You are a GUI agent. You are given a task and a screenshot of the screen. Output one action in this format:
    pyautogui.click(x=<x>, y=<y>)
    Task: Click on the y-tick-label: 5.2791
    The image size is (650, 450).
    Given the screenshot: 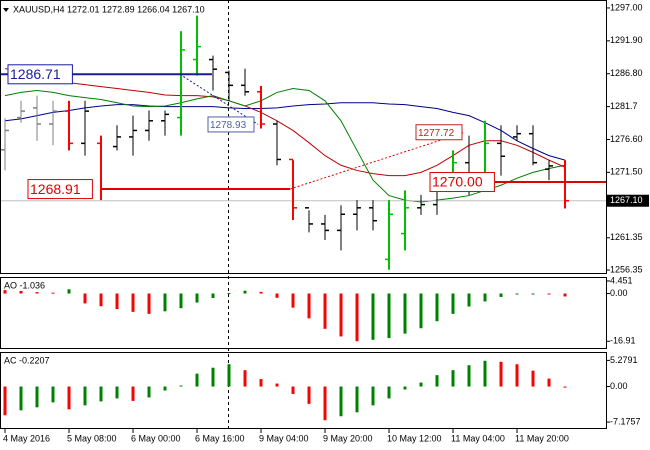 What is the action you would take?
    pyautogui.click(x=624, y=360)
    